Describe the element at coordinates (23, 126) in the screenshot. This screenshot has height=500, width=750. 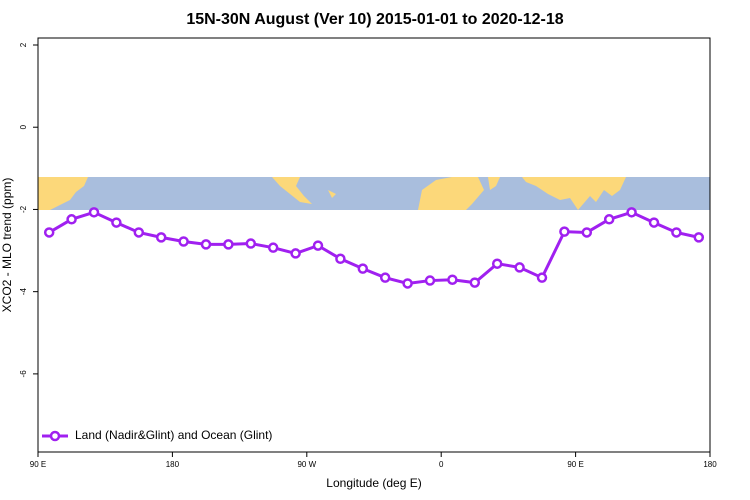
I see `y-tick-label: 0` at that location.